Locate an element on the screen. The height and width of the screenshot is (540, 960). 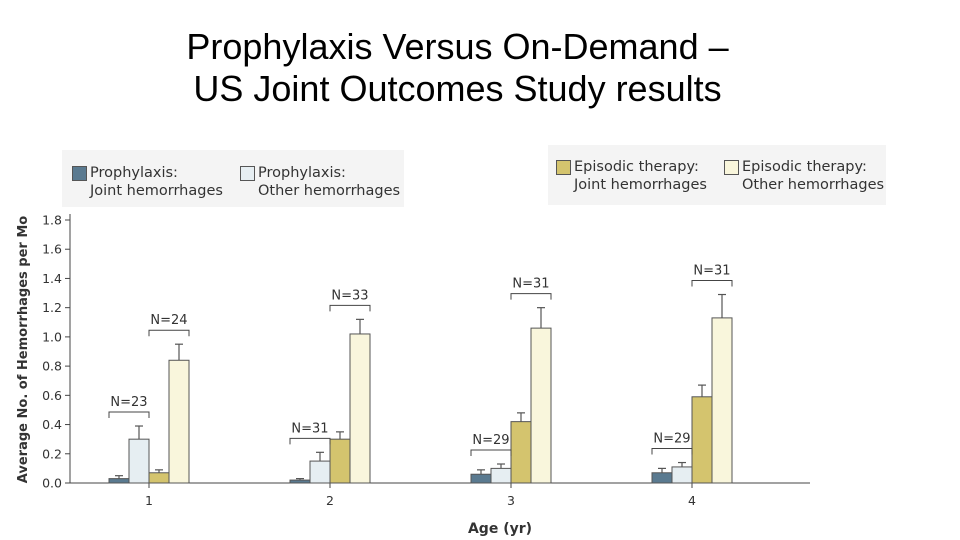
y-tick-label: 1.4 is located at coordinates (52, 278).